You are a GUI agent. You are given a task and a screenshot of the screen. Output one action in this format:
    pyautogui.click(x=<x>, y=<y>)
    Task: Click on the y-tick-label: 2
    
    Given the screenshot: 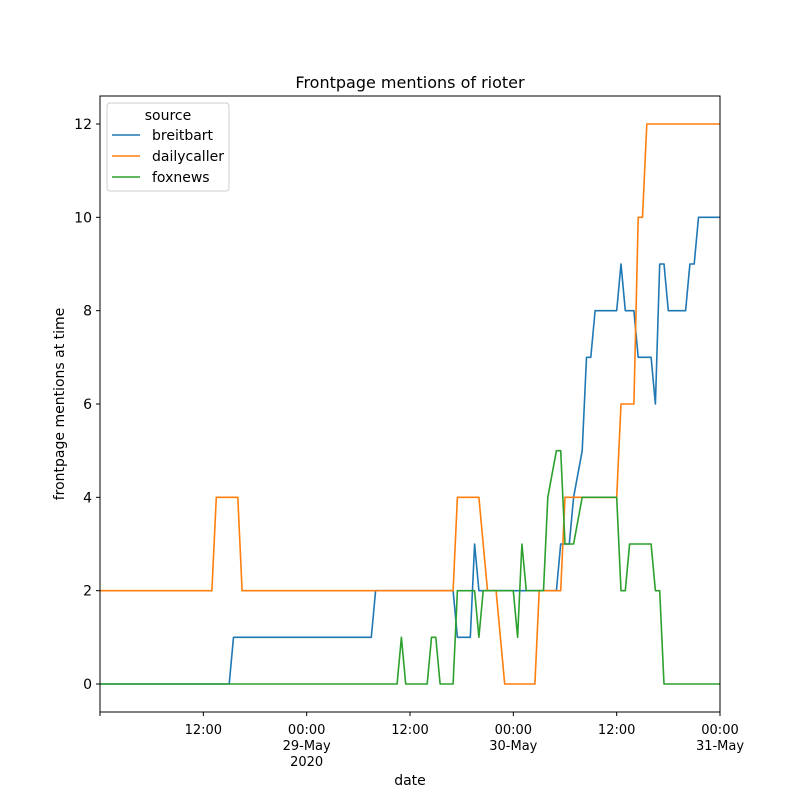 What is the action you would take?
    pyautogui.click(x=87, y=592)
    